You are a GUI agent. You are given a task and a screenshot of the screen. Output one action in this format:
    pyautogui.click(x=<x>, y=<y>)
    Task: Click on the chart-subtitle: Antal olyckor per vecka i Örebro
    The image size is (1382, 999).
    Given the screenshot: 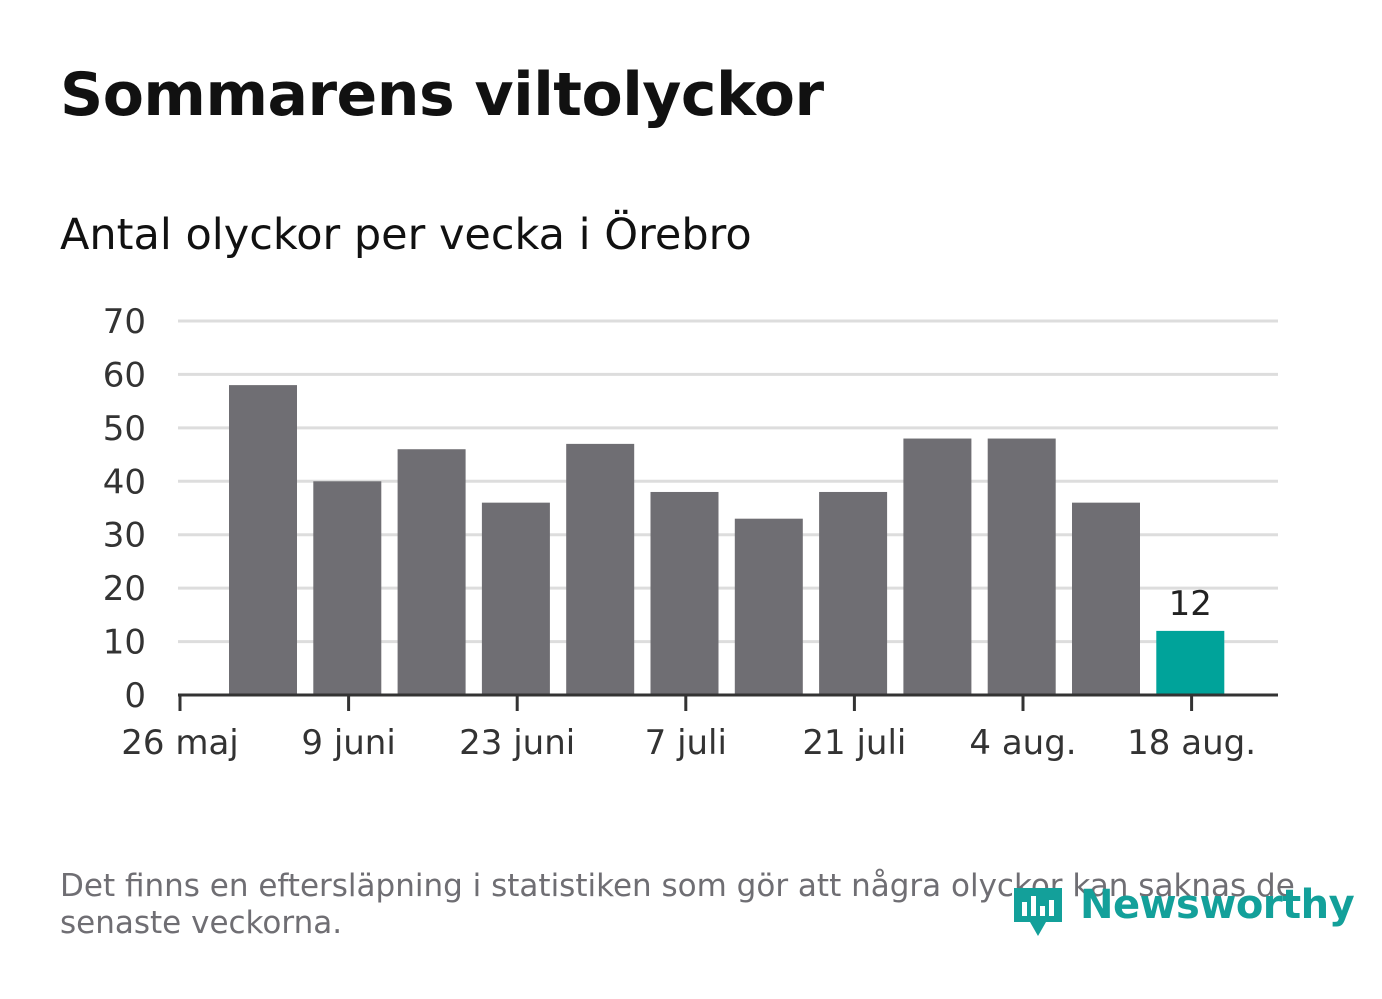 What is the action you would take?
    pyautogui.click(x=406, y=235)
    